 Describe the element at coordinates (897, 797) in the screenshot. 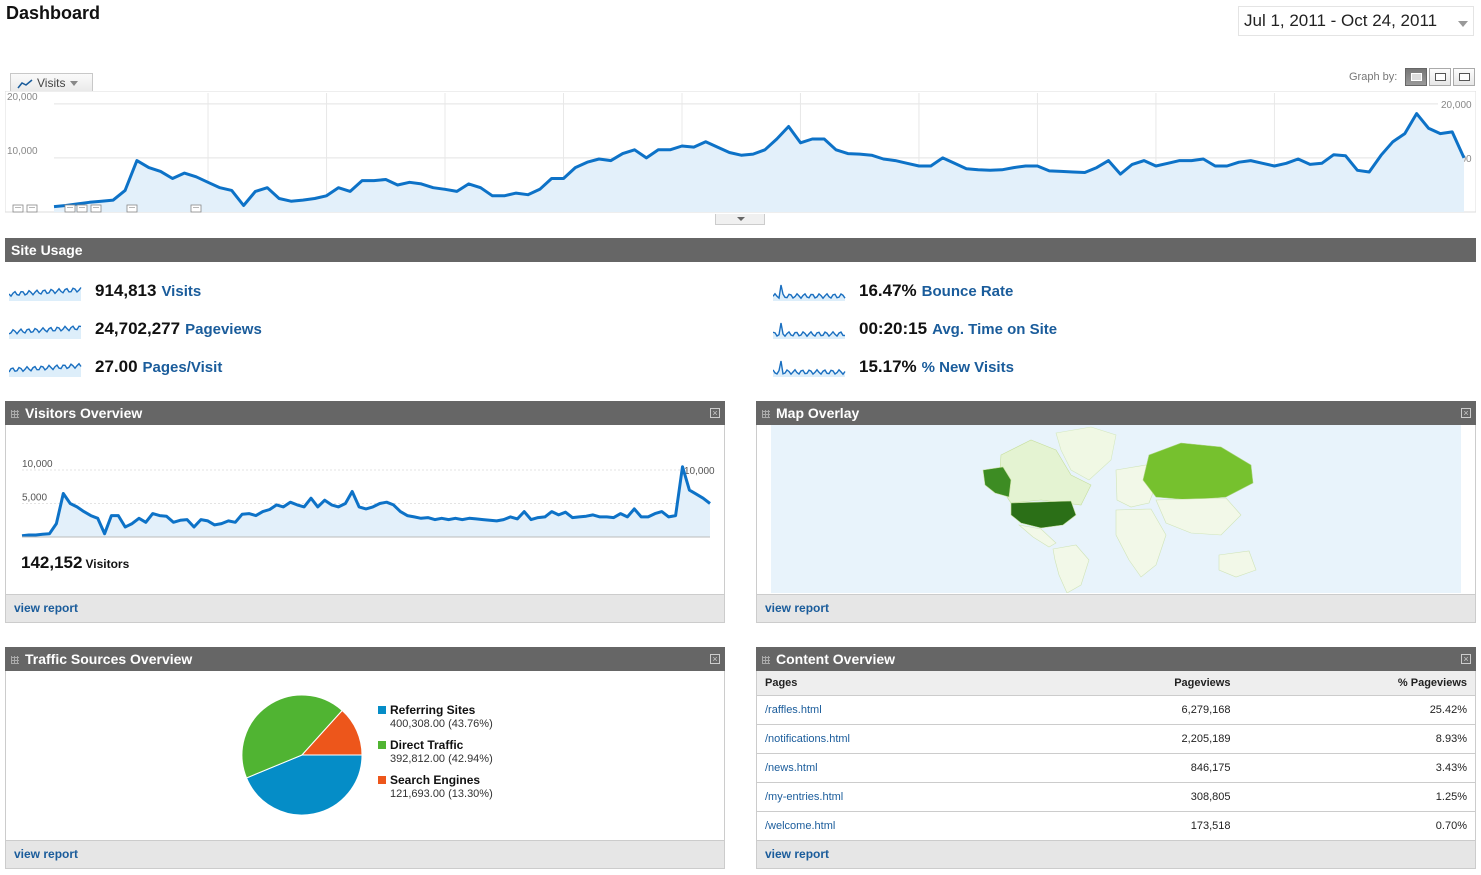

I see `page-link: /my-entries.html` at that location.